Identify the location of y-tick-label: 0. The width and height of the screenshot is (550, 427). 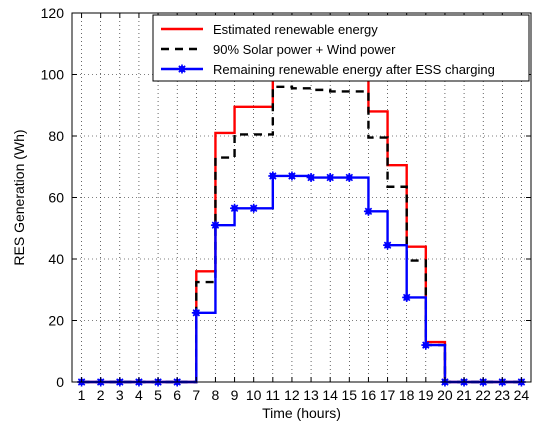
(60, 382).